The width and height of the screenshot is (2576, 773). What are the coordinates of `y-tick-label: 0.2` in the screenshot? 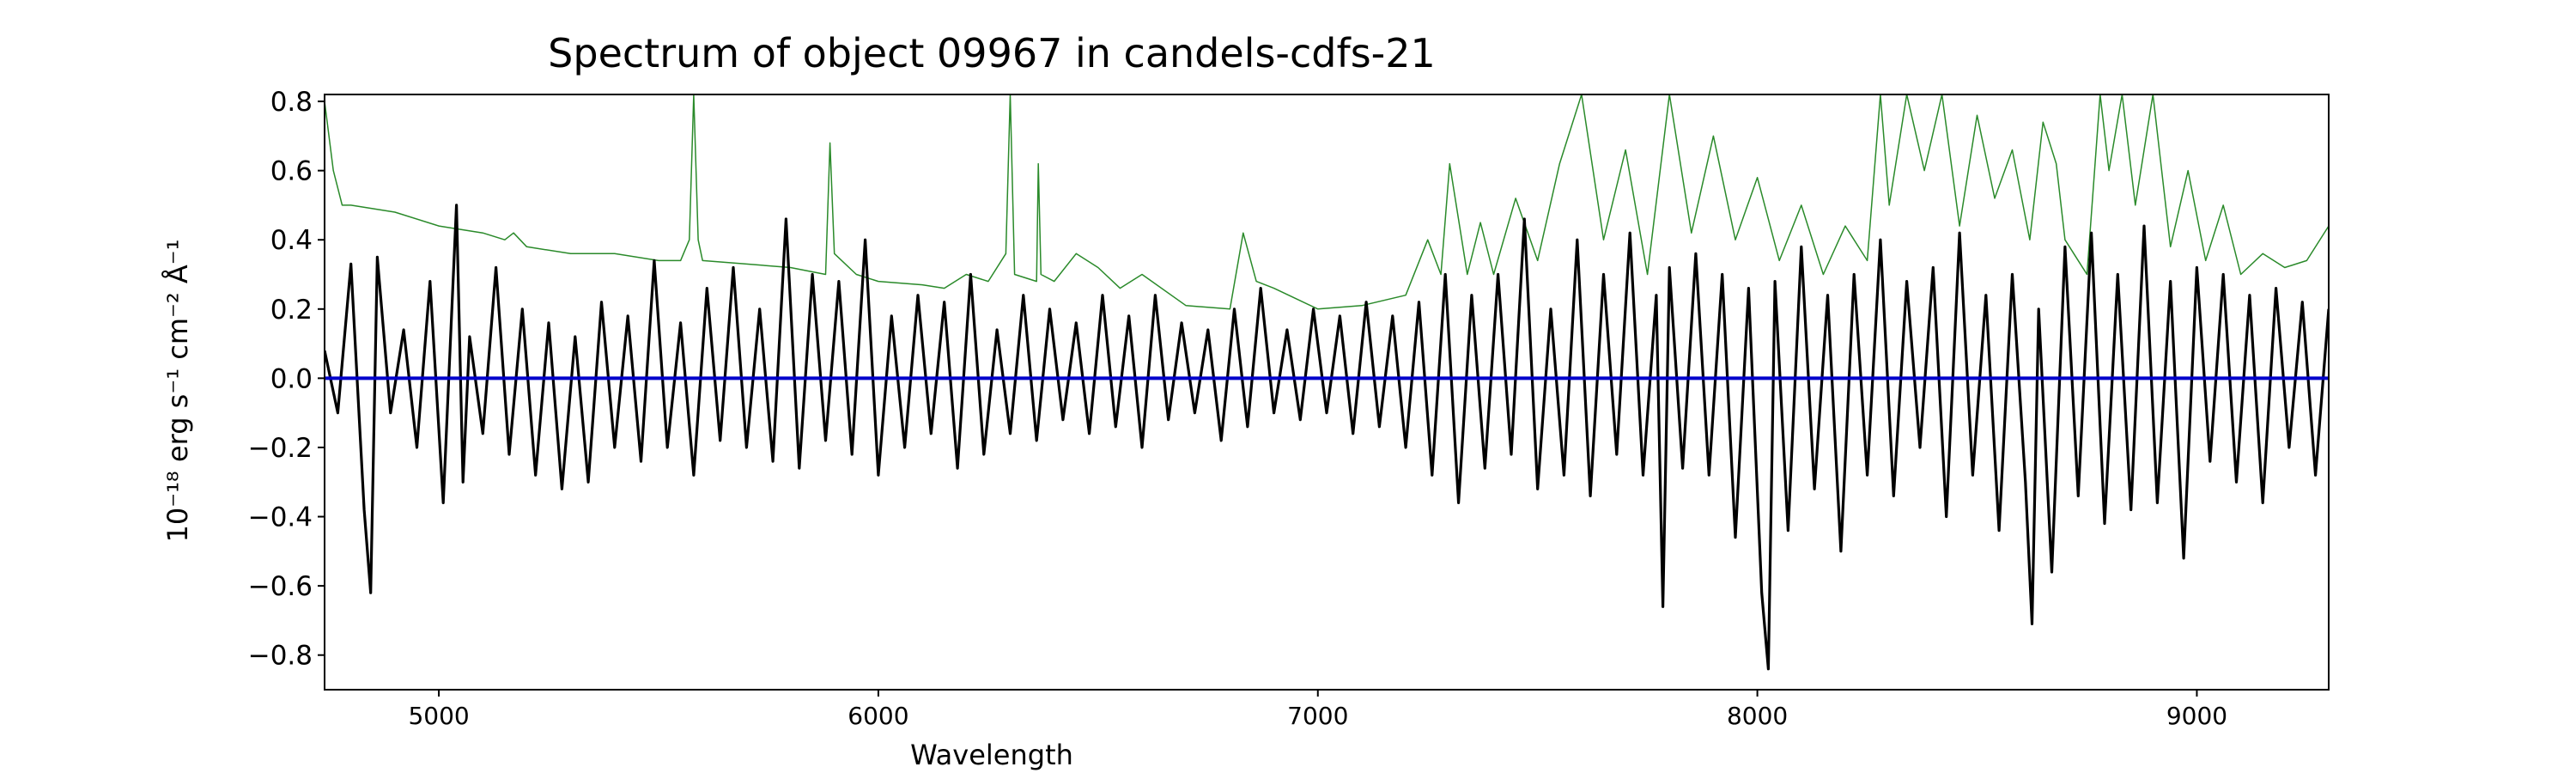 It's located at (291, 310).